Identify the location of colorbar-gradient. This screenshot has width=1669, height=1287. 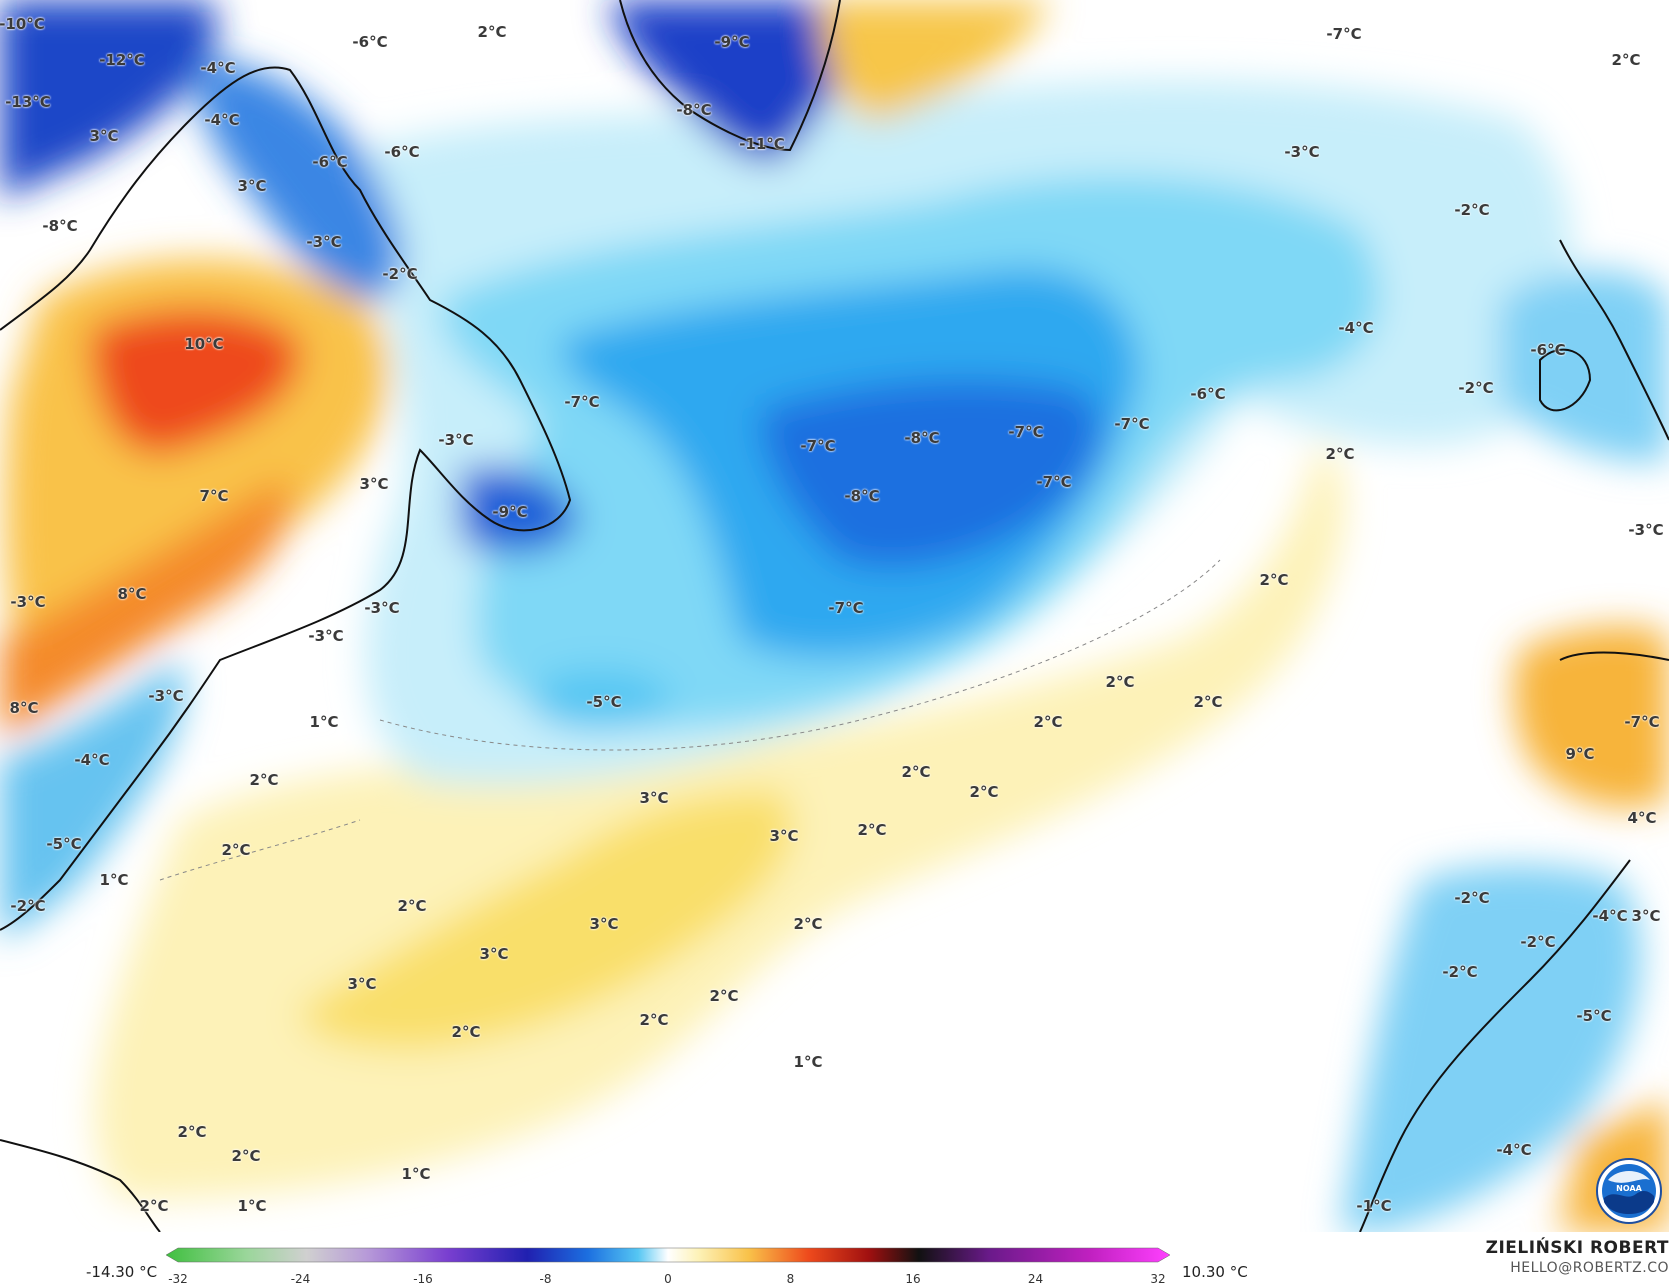
(668, 1255).